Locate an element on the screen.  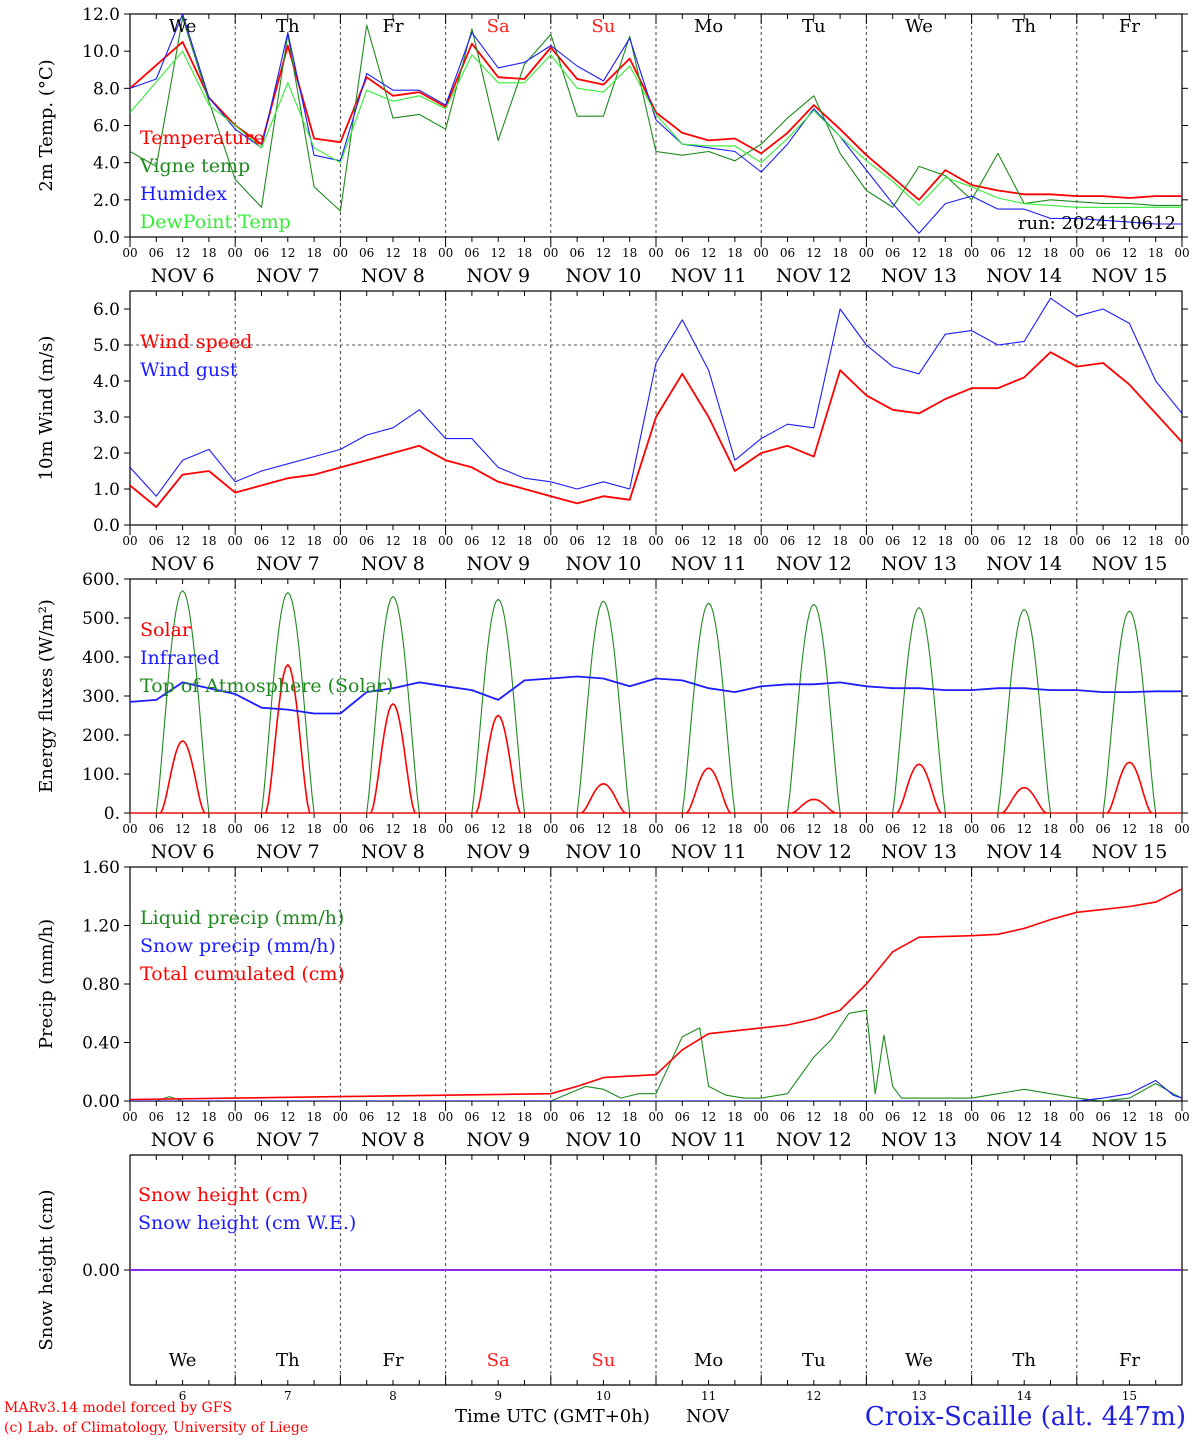
x-day-label: NOV 7 is located at coordinates (288, 564).